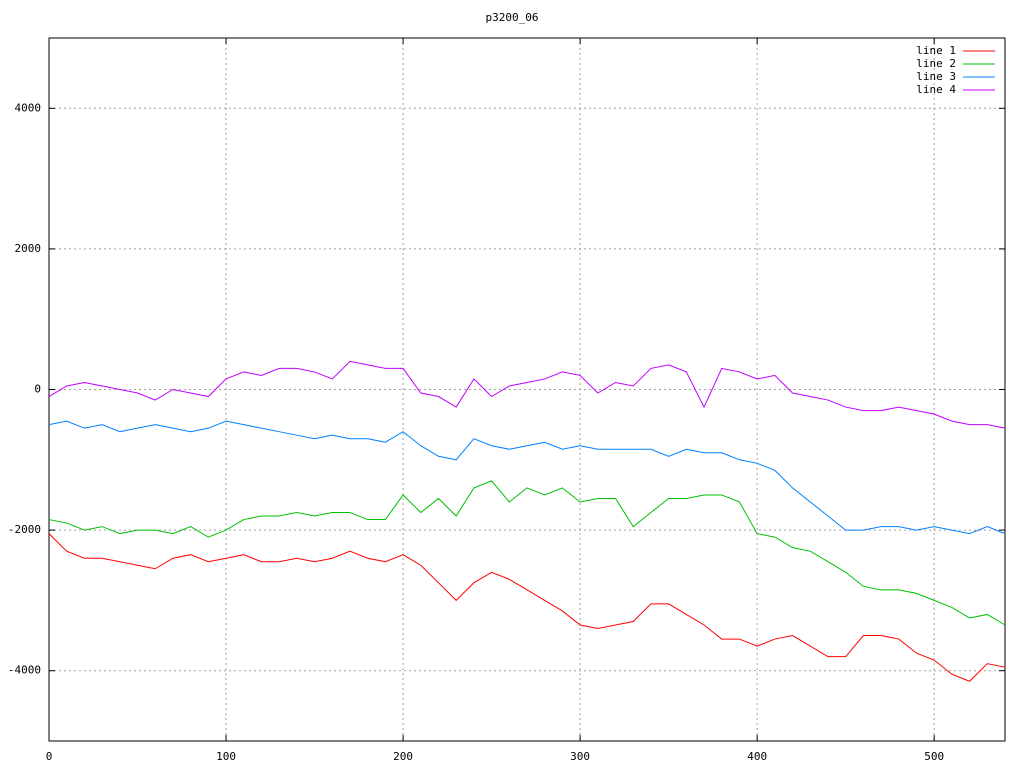 This screenshot has height=768, width=1024. What do you see at coordinates (28, 248) in the screenshot?
I see `y-tick-label: 2000` at bounding box center [28, 248].